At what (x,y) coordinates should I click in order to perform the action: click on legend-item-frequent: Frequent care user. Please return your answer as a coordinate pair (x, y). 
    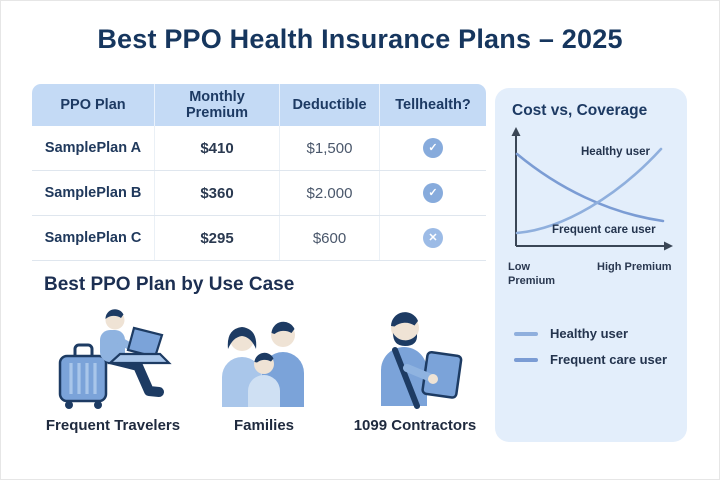
    Looking at the image, I should click on (590, 359).